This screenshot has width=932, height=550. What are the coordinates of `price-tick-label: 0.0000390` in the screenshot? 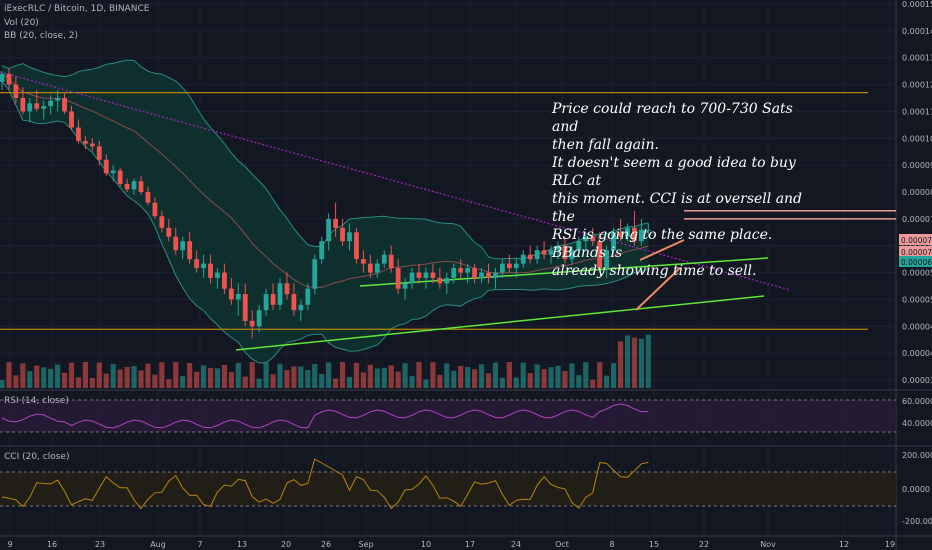 It's located at (917, 380).